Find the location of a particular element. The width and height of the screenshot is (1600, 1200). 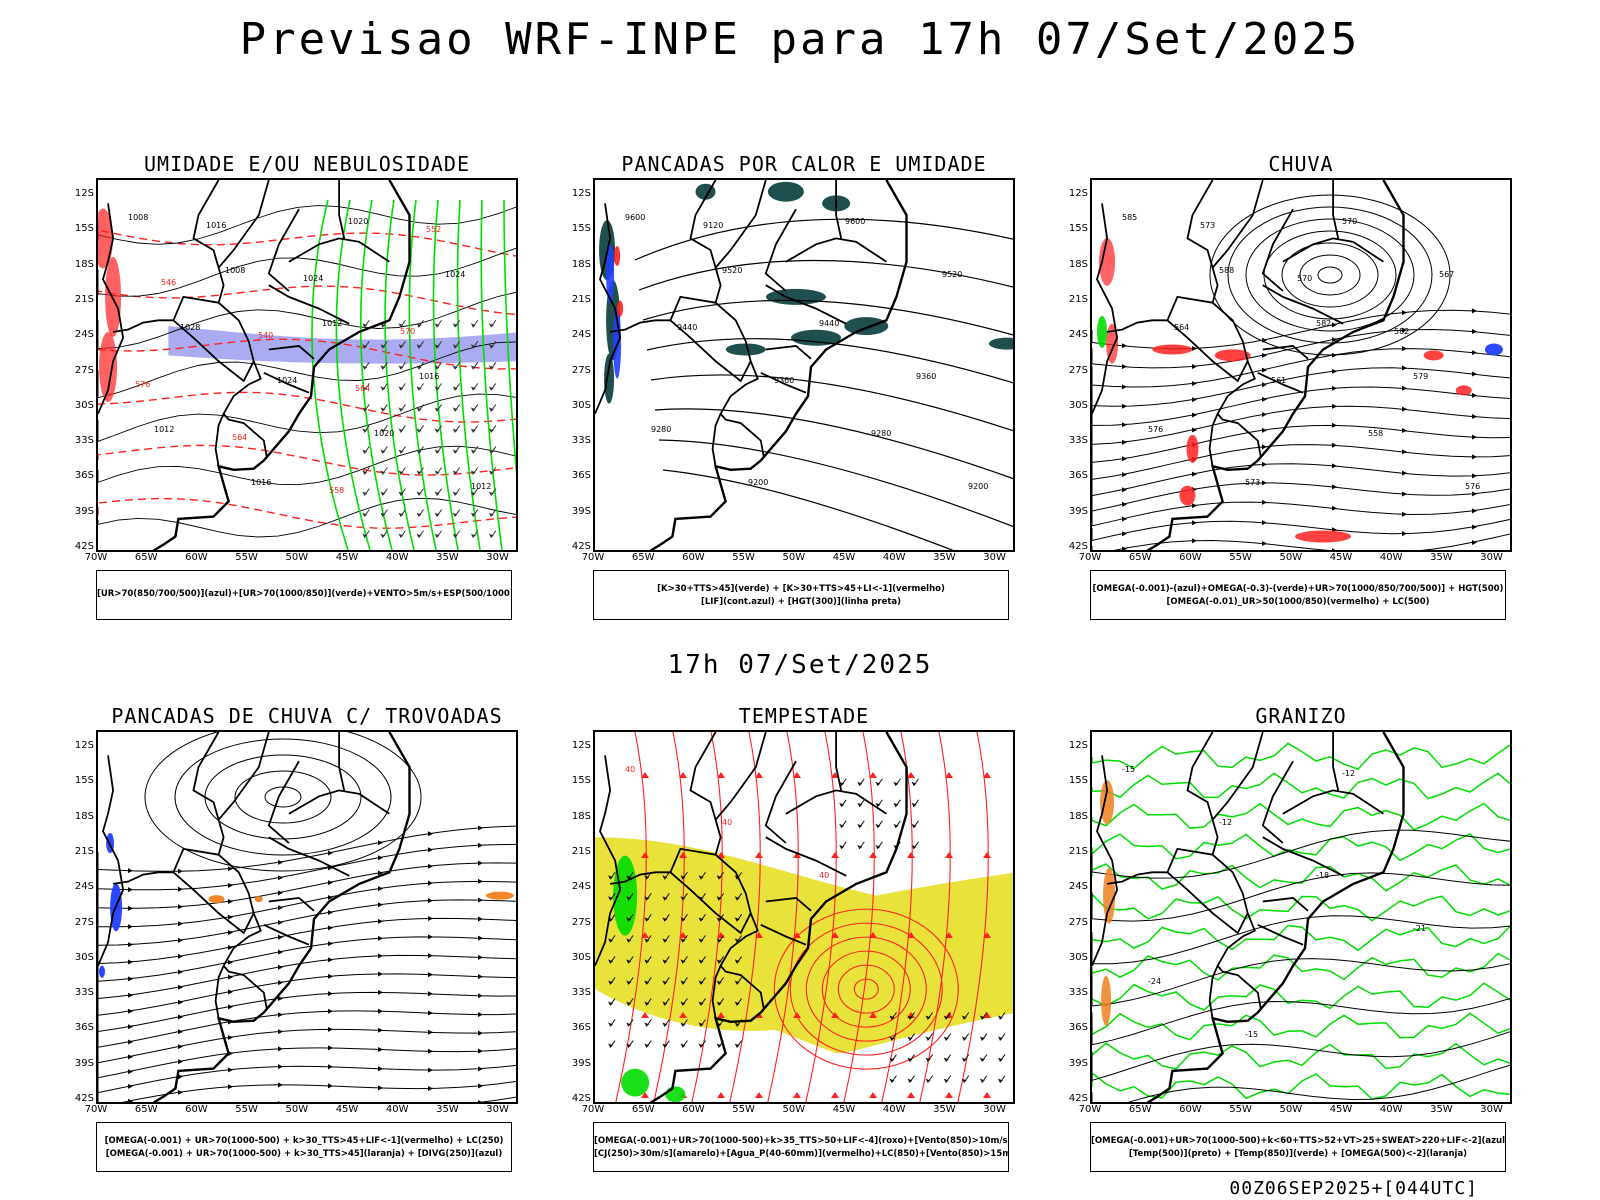

panel-title-pancadas-calor: PANCADAS POR CALOR E UMIDADE is located at coordinates (804, 164).